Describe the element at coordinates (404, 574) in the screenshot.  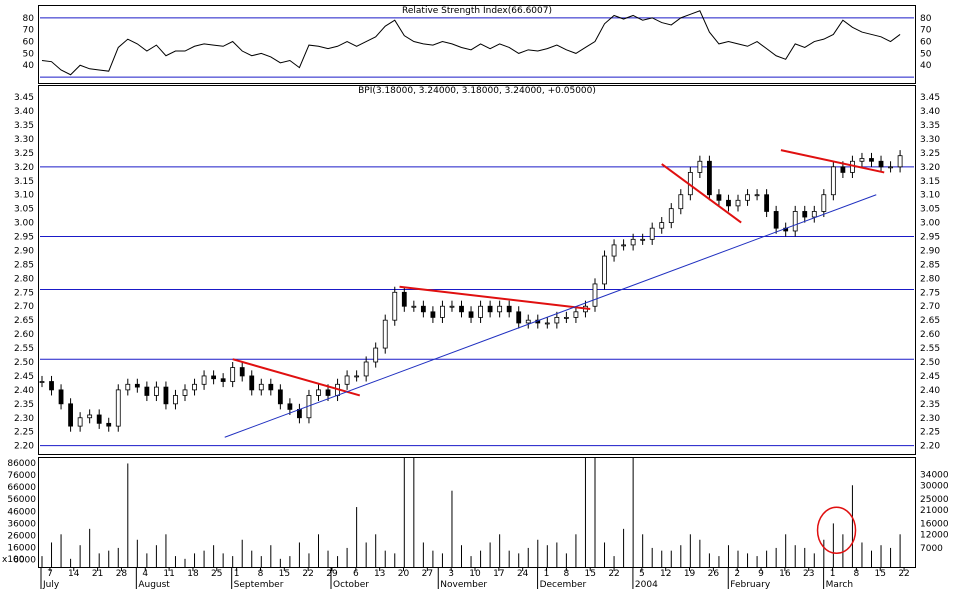
I see `x-day-label-15: 20` at that location.